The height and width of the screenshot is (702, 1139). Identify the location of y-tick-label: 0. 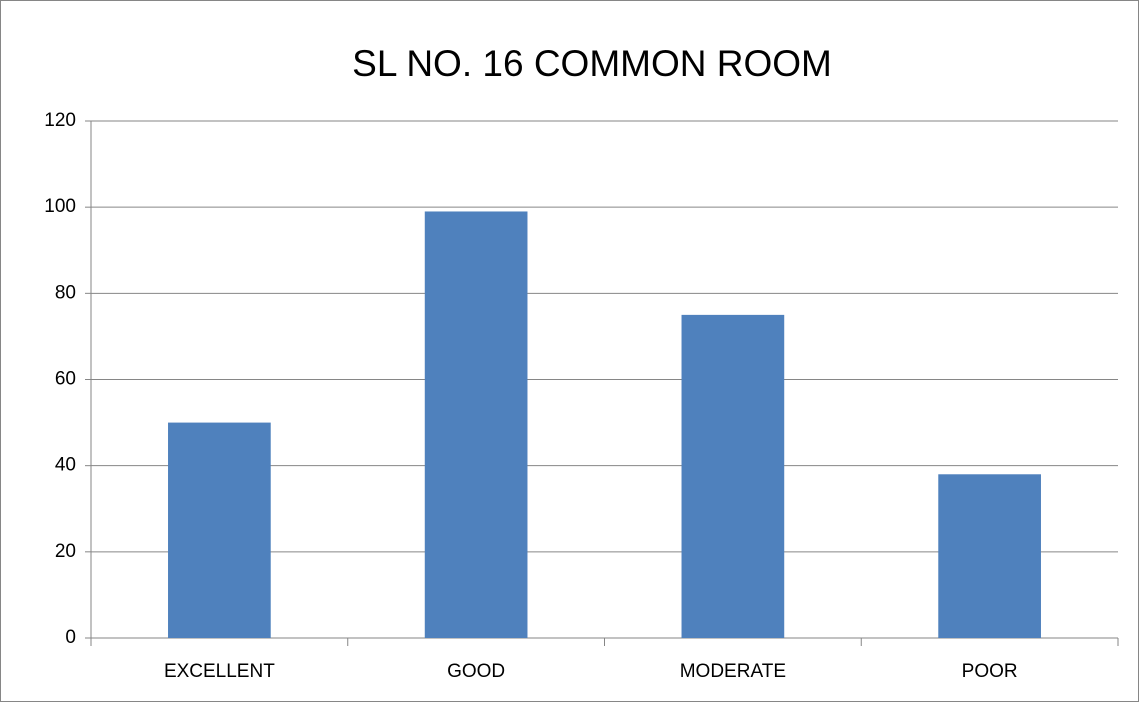
(70, 637).